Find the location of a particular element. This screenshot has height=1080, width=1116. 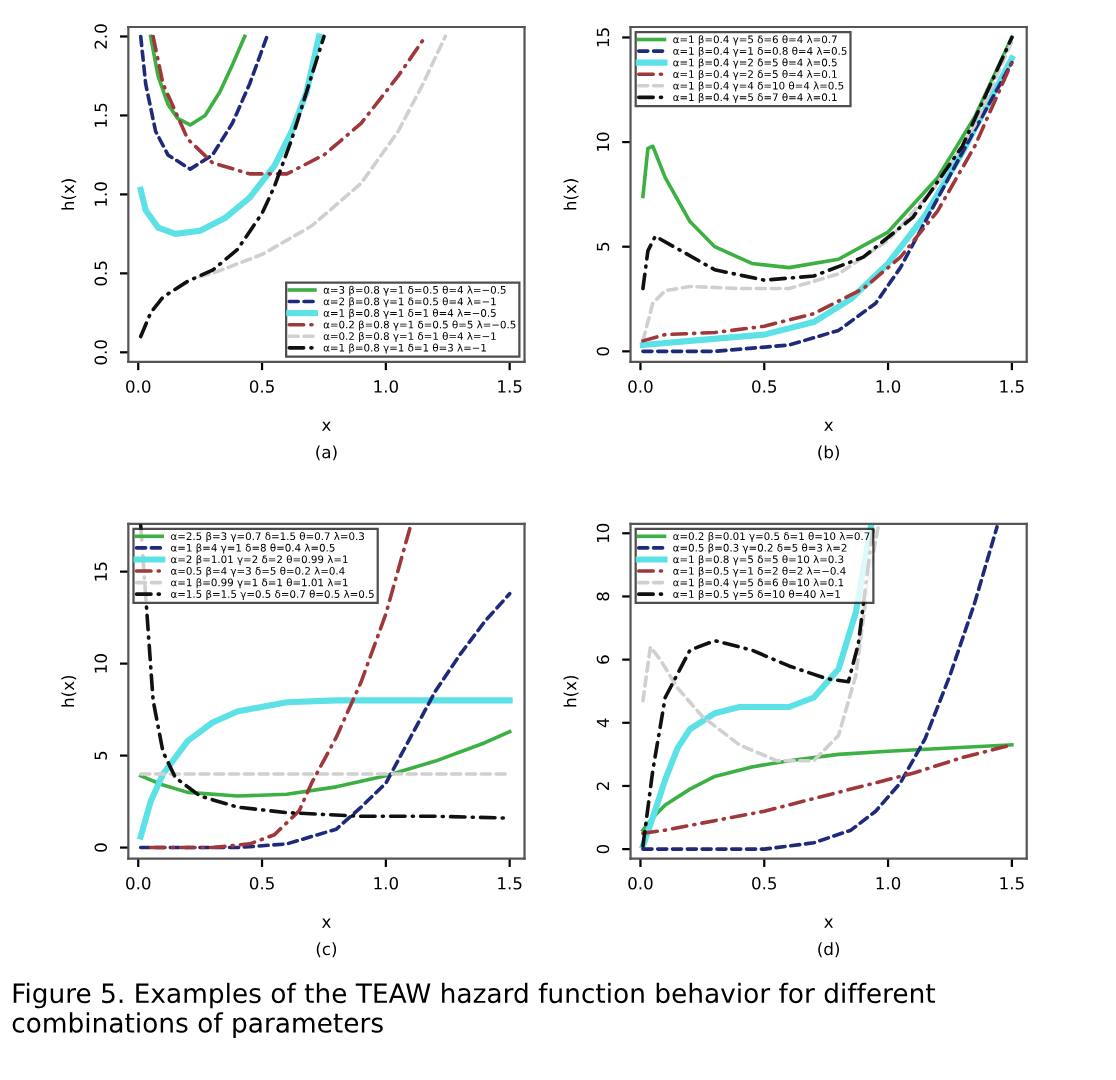

y-tick-label: 1.0 is located at coordinates (101, 194).